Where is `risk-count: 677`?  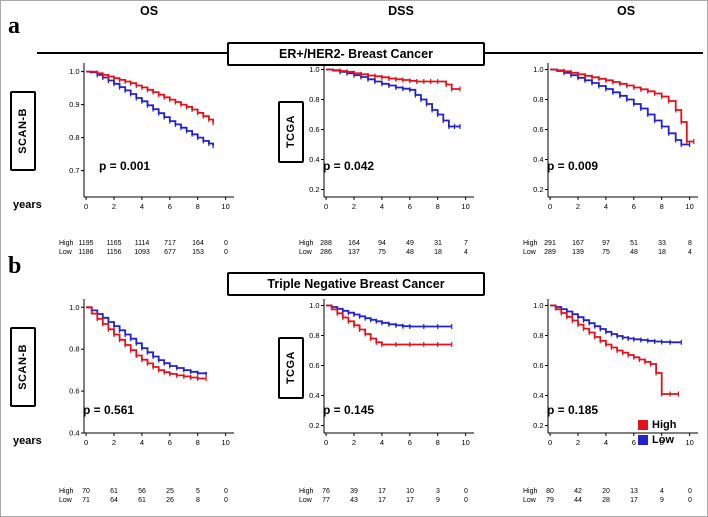
risk-count: 677 is located at coordinates (170, 252).